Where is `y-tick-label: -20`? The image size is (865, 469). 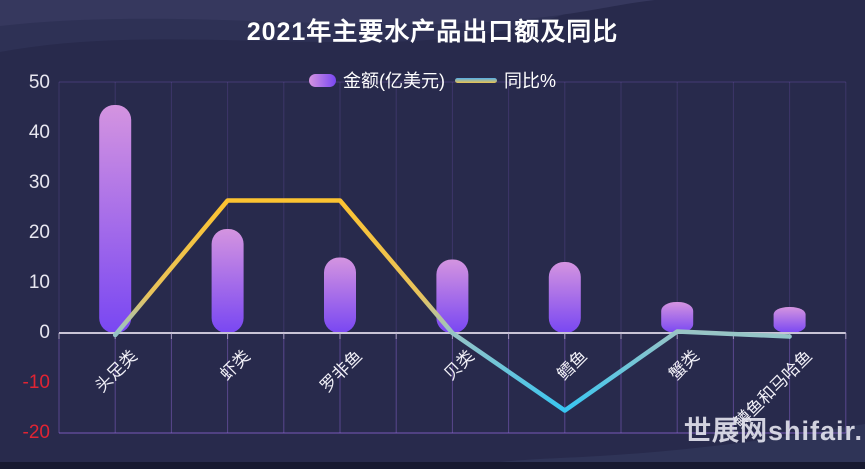 y-tick-label: -20 is located at coordinates (36, 432).